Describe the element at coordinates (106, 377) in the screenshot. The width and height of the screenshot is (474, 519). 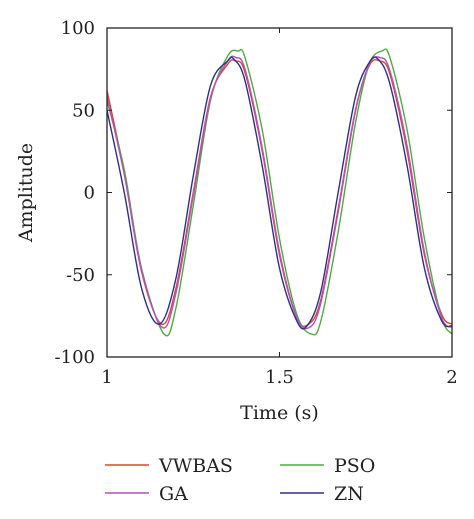
I see `x-tick-label: 1` at that location.